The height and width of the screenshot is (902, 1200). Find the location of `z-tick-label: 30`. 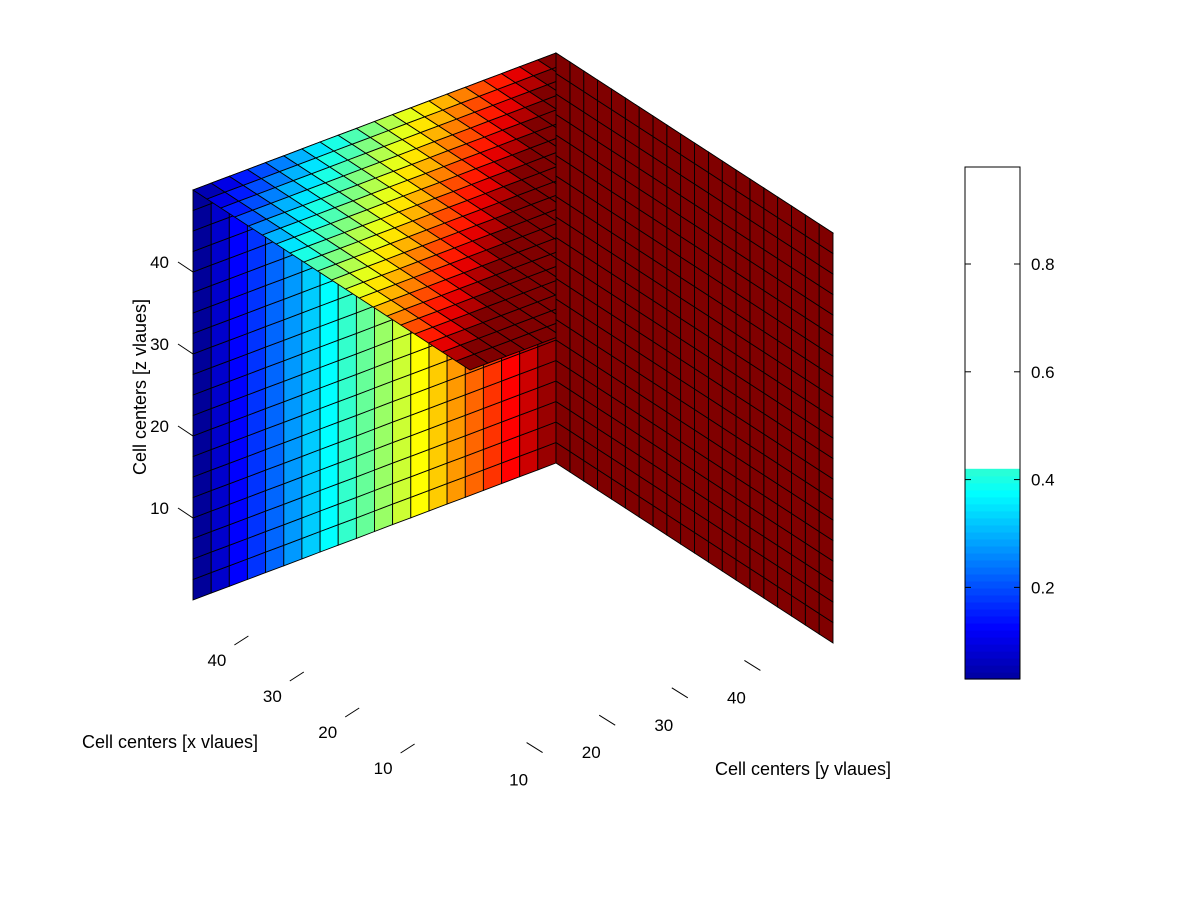

z-tick-label: 30 is located at coordinates (159, 344).